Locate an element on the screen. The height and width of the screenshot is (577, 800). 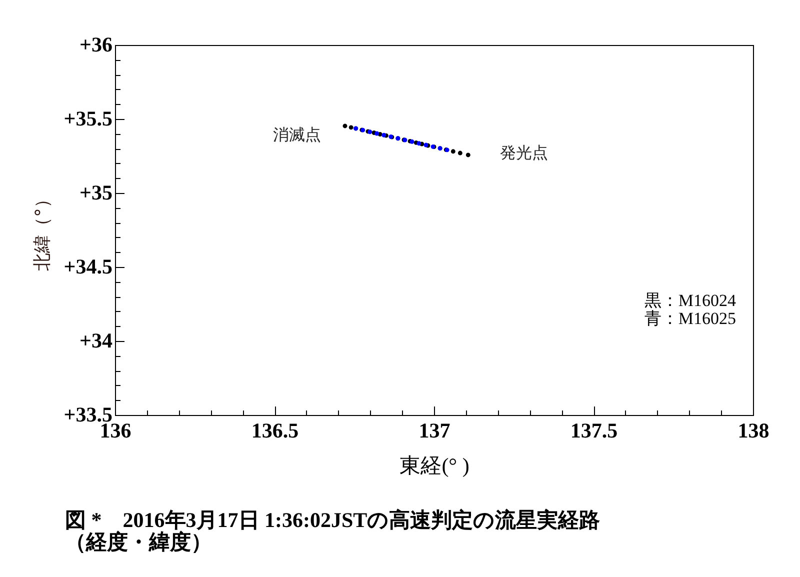
x-tick-label: 137 is located at coordinates (434, 430).